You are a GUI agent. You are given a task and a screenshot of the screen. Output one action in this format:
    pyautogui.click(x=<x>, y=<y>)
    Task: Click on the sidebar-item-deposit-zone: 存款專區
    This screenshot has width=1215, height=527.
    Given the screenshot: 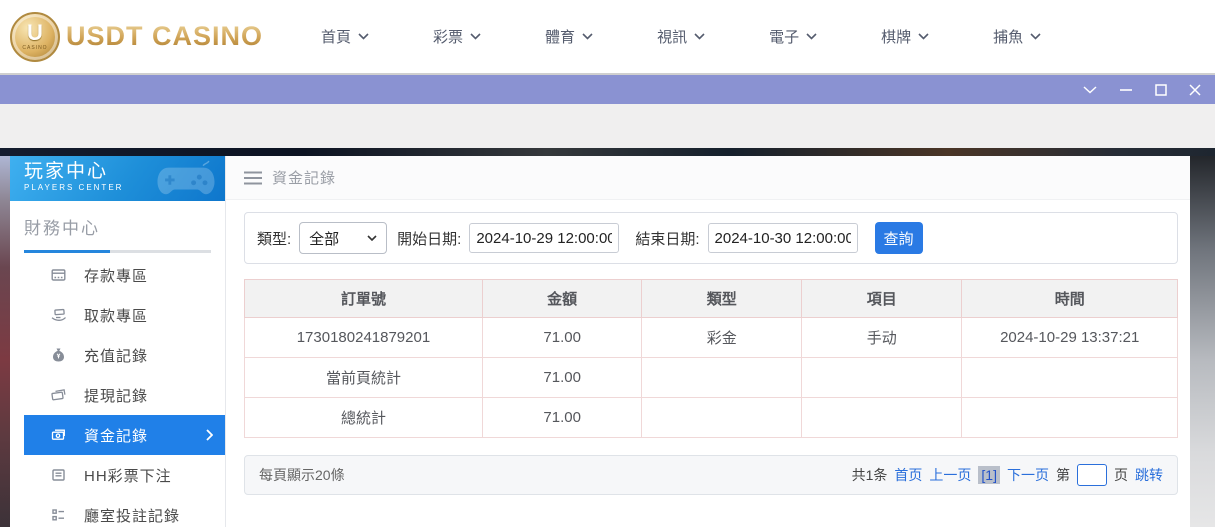 What is the action you would take?
    pyautogui.click(x=124, y=275)
    